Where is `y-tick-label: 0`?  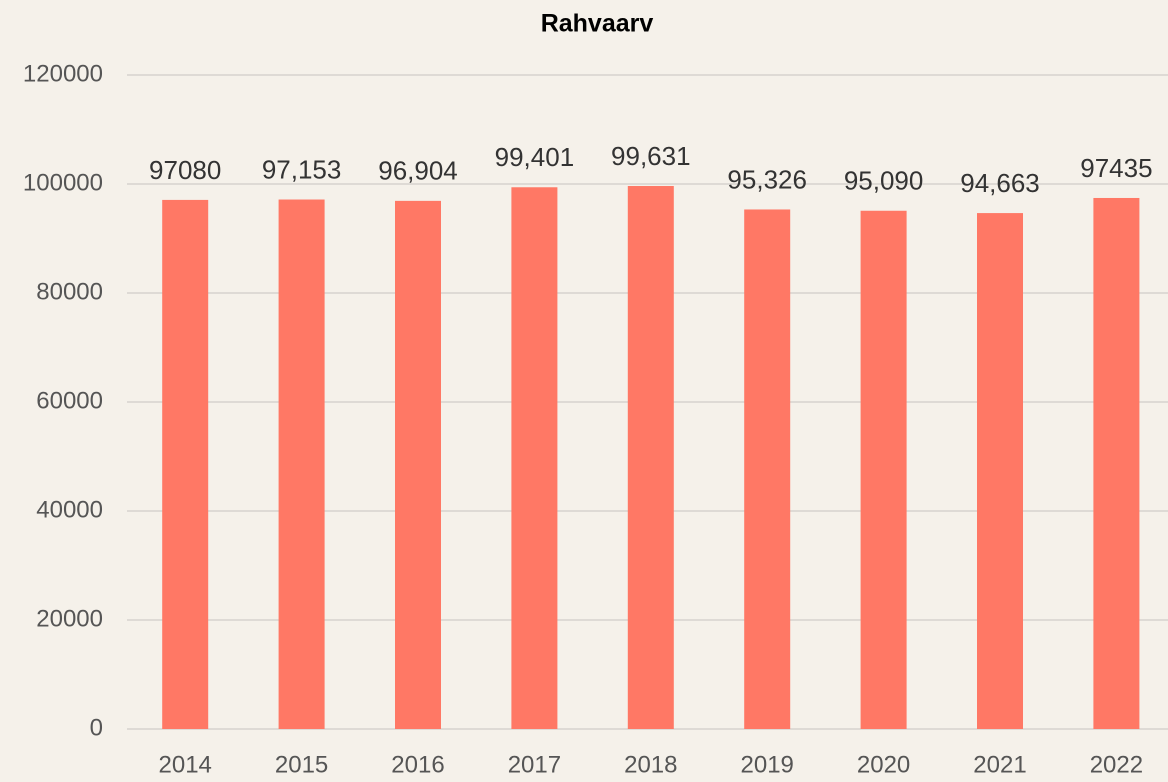 y-tick-label: 0 is located at coordinates (96, 727).